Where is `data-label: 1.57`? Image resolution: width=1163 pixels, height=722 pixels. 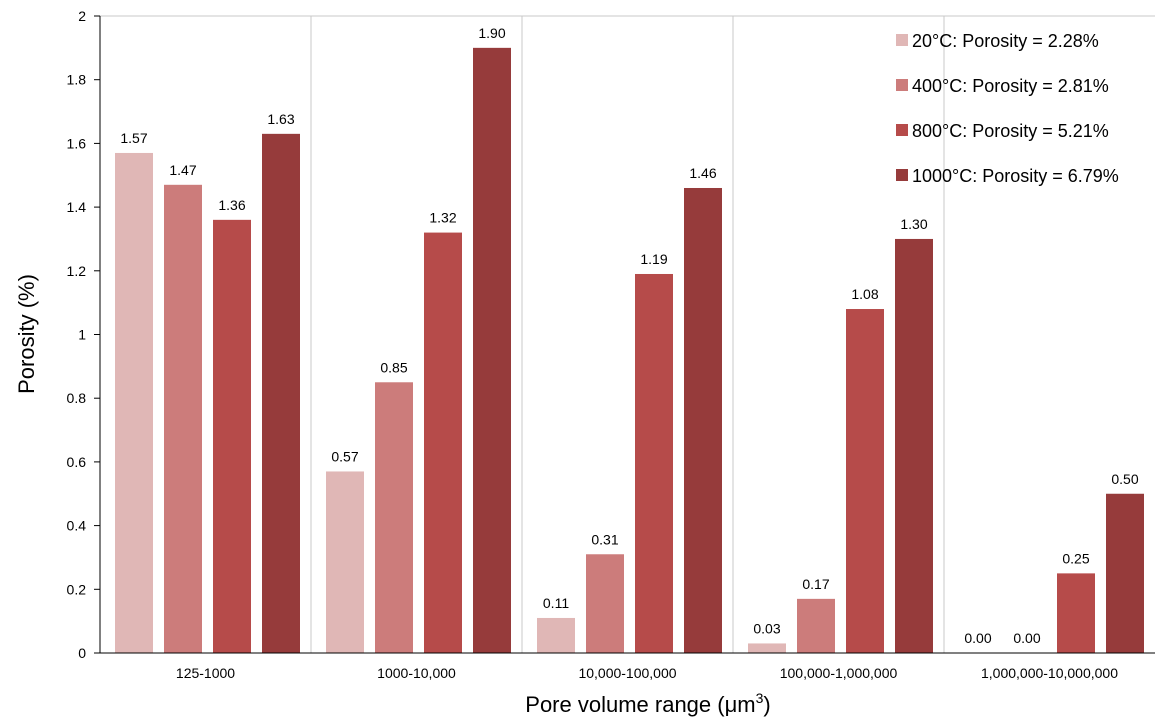 data-label: 1.57 is located at coordinates (133, 138).